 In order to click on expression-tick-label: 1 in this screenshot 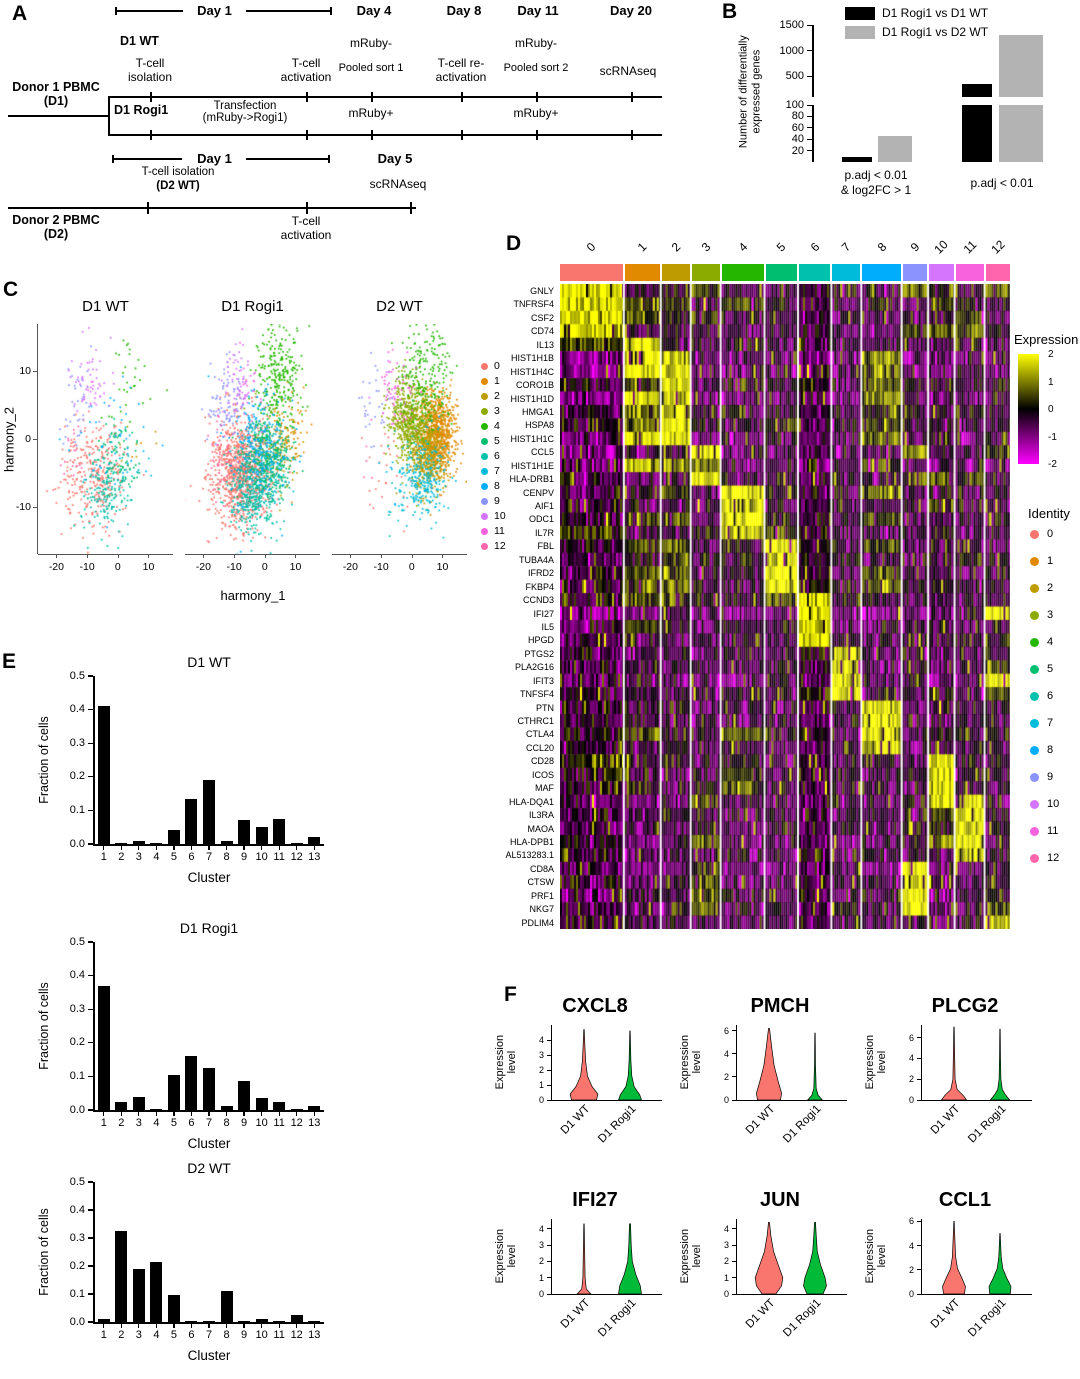, I will do `click(1051, 382)`.